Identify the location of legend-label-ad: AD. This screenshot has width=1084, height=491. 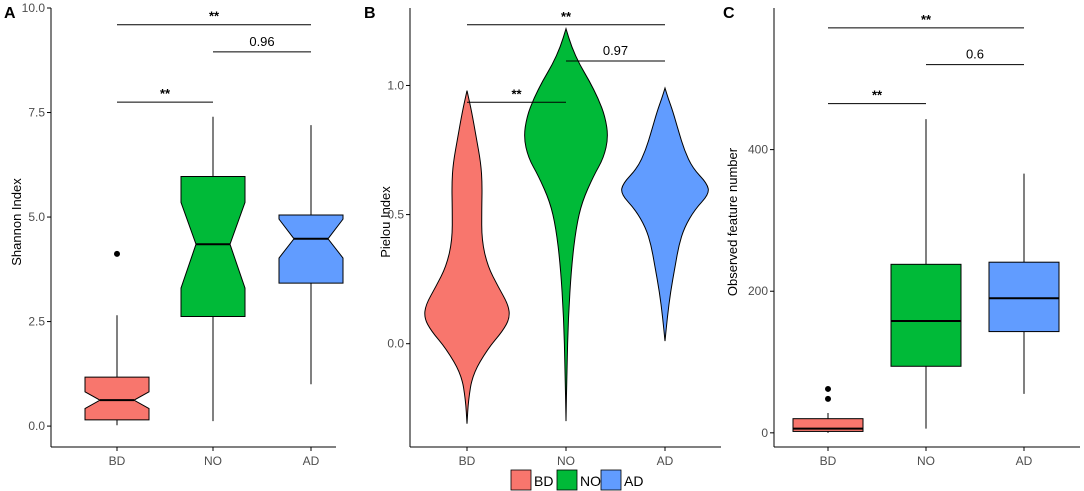
(633, 481).